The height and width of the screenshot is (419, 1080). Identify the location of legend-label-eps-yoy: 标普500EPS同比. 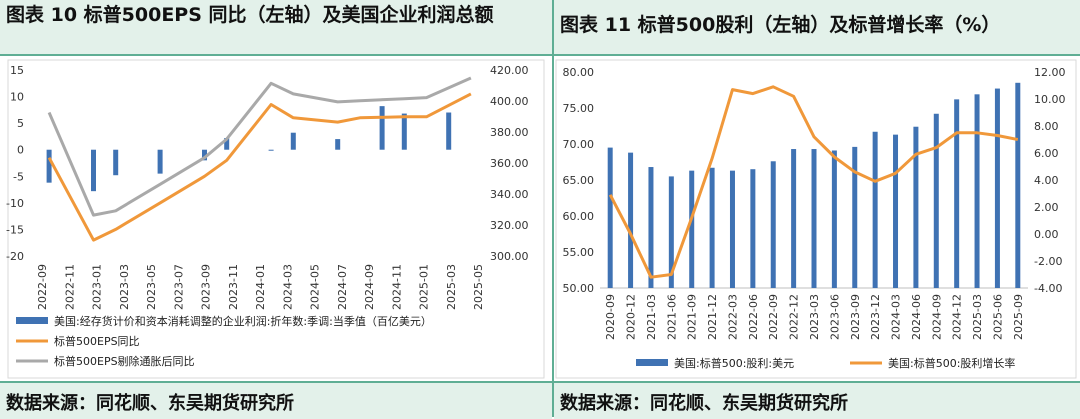
(97, 341).